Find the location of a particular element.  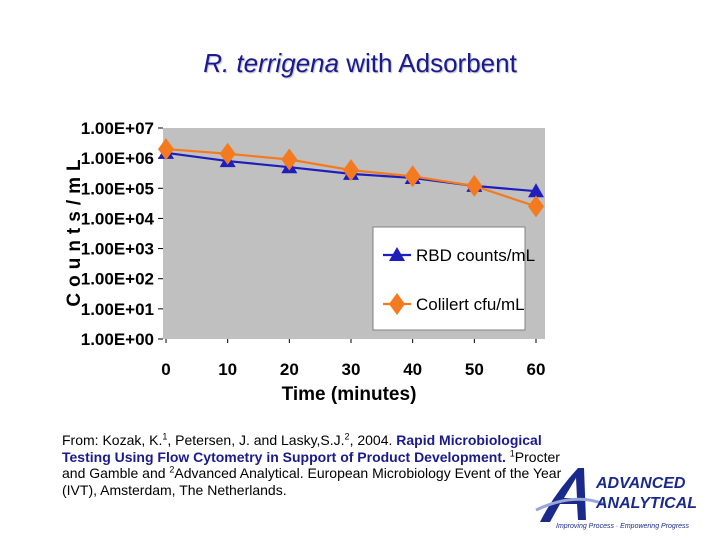

citation-year: , 2004. is located at coordinates (373, 440).